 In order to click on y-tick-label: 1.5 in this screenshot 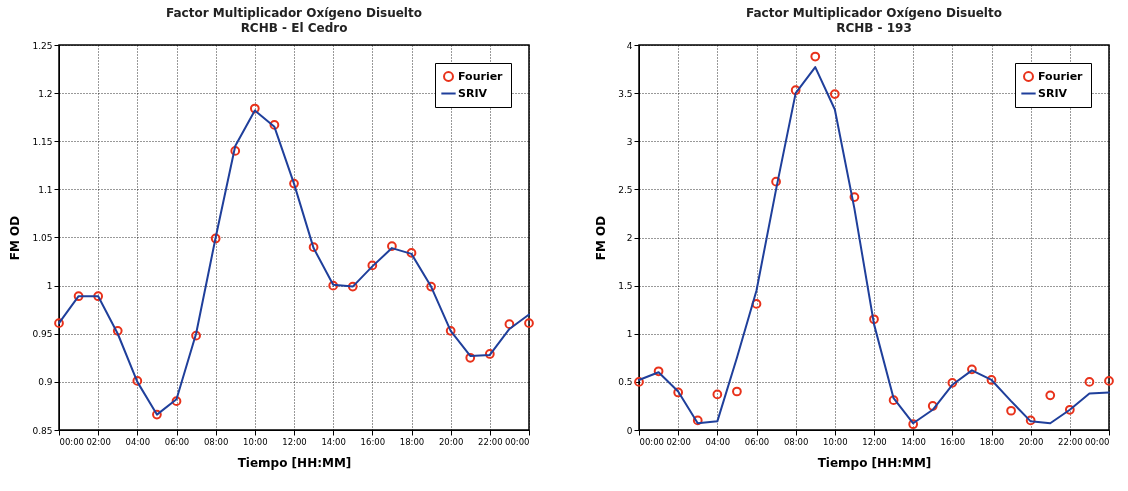, I will do `click(625, 286)`.